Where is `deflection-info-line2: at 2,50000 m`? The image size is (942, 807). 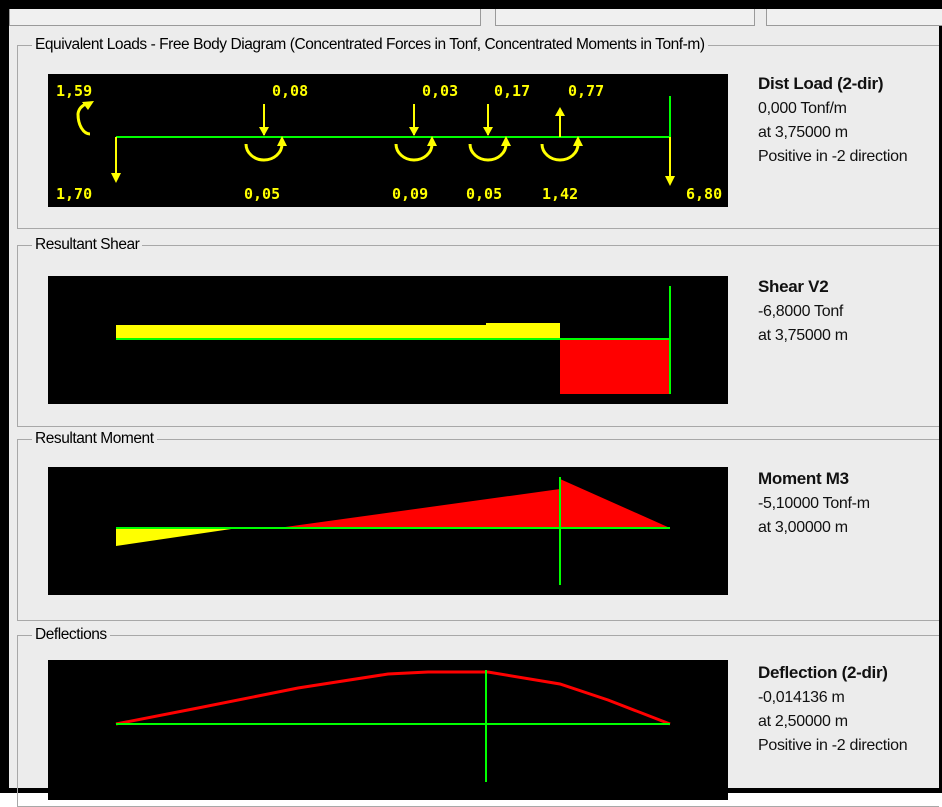 deflection-info-line2: at 2,50000 m is located at coordinates (803, 721).